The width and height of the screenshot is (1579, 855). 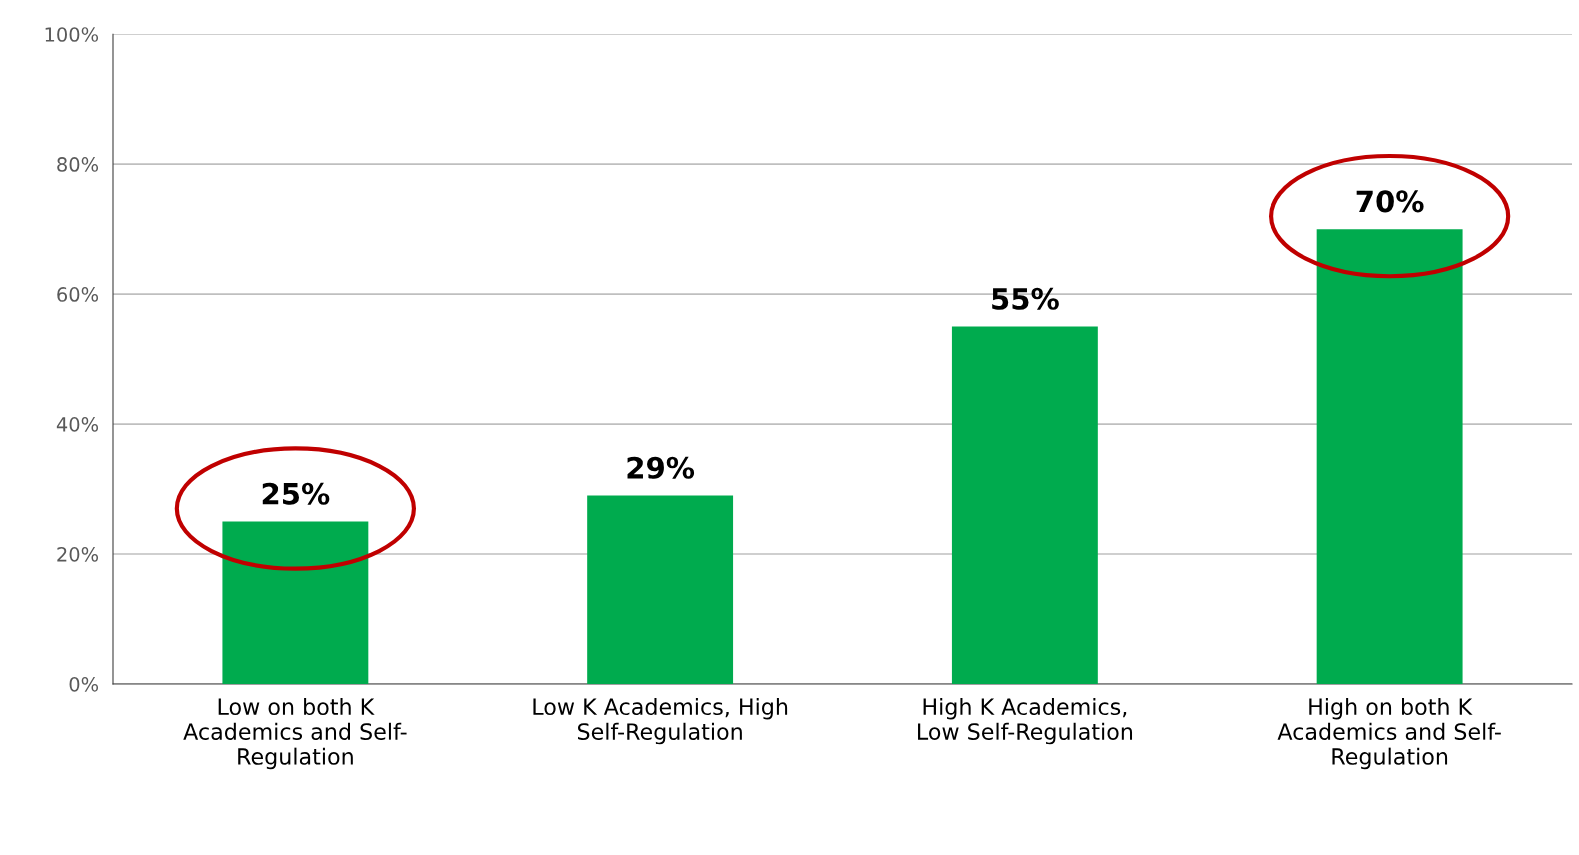 I want to click on y-tick-label: 100%, so click(x=72, y=34).